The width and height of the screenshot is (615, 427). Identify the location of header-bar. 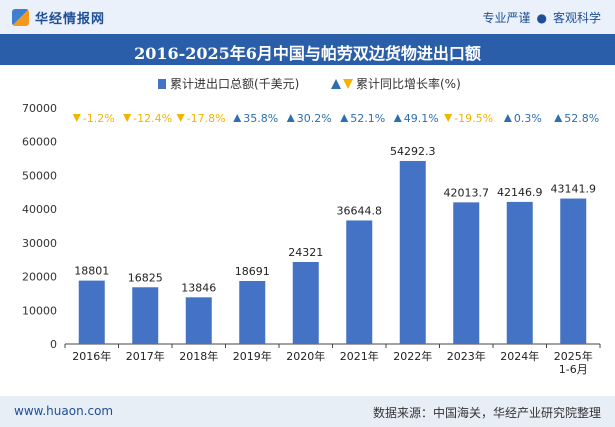
(307, 17).